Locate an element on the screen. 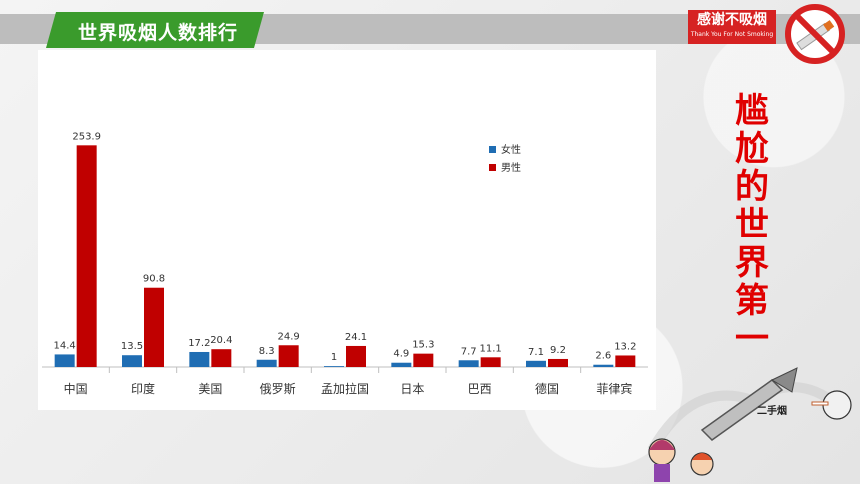 The width and height of the screenshot is (860, 484). x-tick-label: 孟加拉国 is located at coordinates (345, 388).